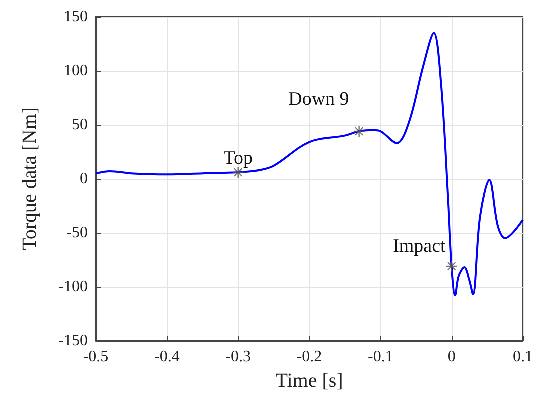 The height and width of the screenshot is (412, 536). What do you see at coordinates (319, 99) in the screenshot?
I see `annotation: Down 9` at bounding box center [319, 99].